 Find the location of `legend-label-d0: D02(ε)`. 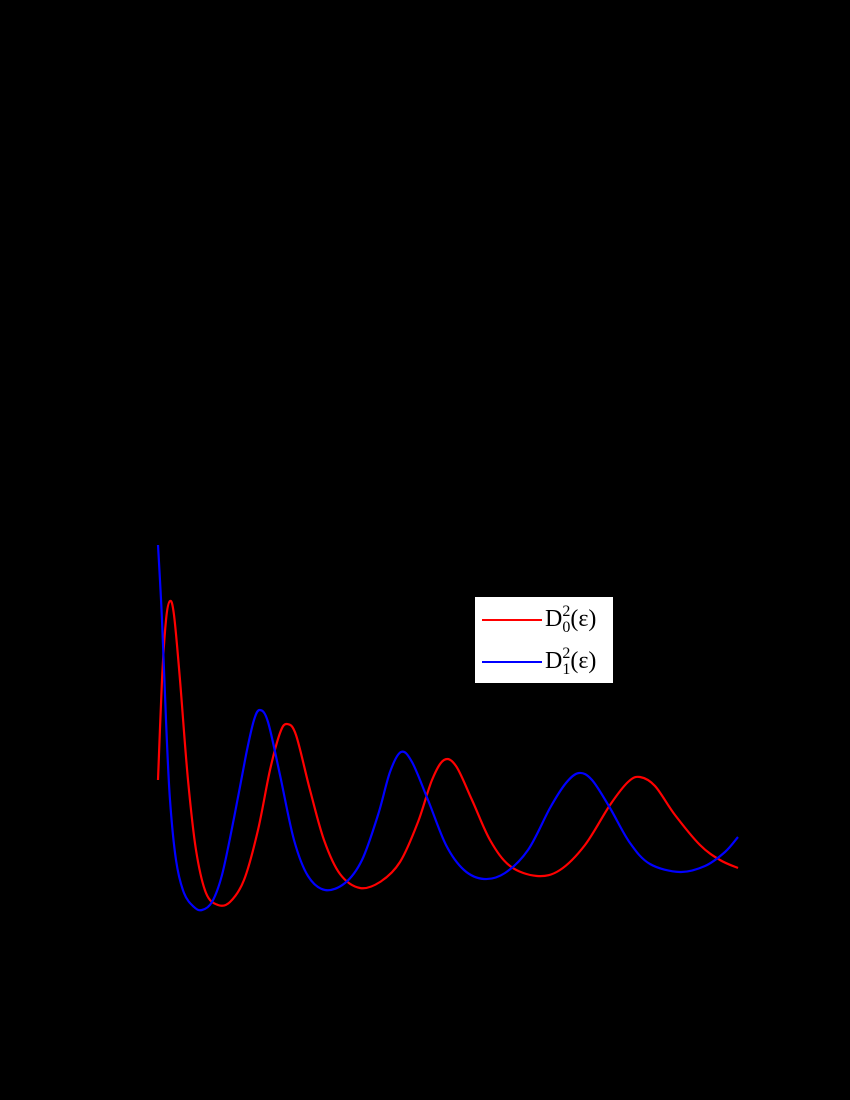

legend-label-d0: D02(ε) is located at coordinates (571, 619).